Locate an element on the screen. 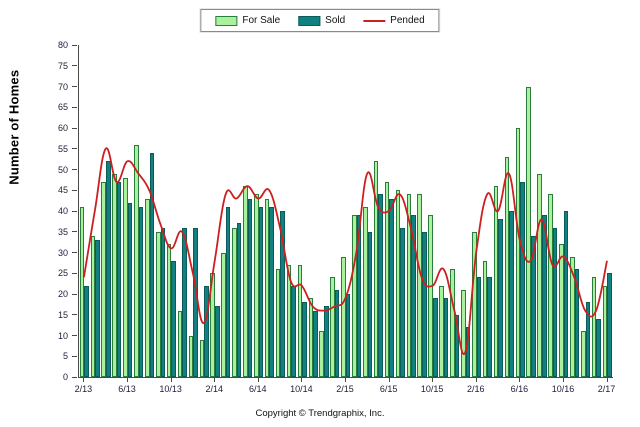  y-tick-label: 45 is located at coordinates (62, 190).